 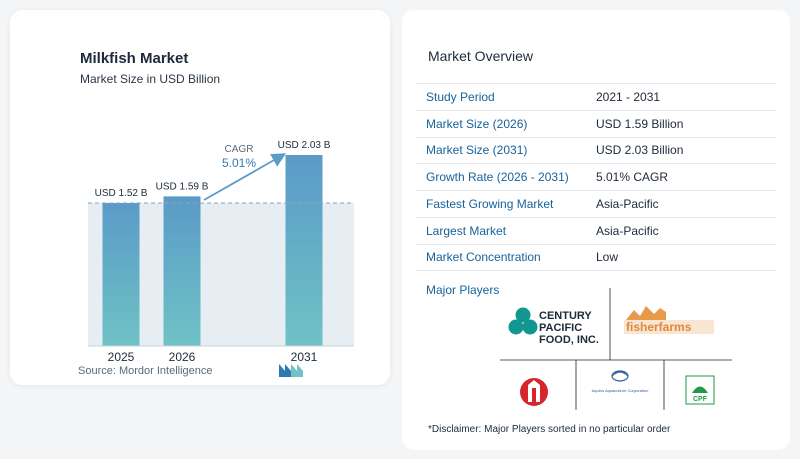 I want to click on century-text-2: PACIFIC, so click(x=560, y=328).